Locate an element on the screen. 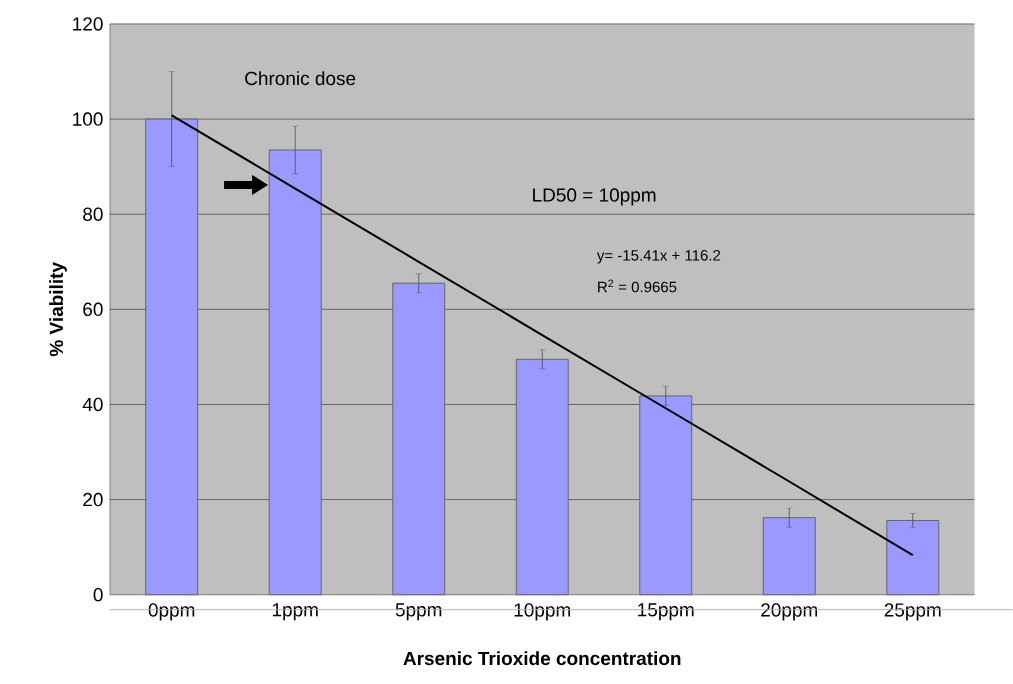 The height and width of the screenshot is (684, 1013). x-tick-label: 1ppm is located at coordinates (295, 612).